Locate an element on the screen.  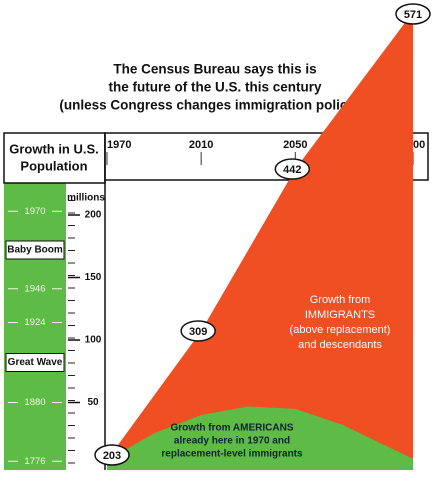
annotation: Growth from is located at coordinates (340, 300).